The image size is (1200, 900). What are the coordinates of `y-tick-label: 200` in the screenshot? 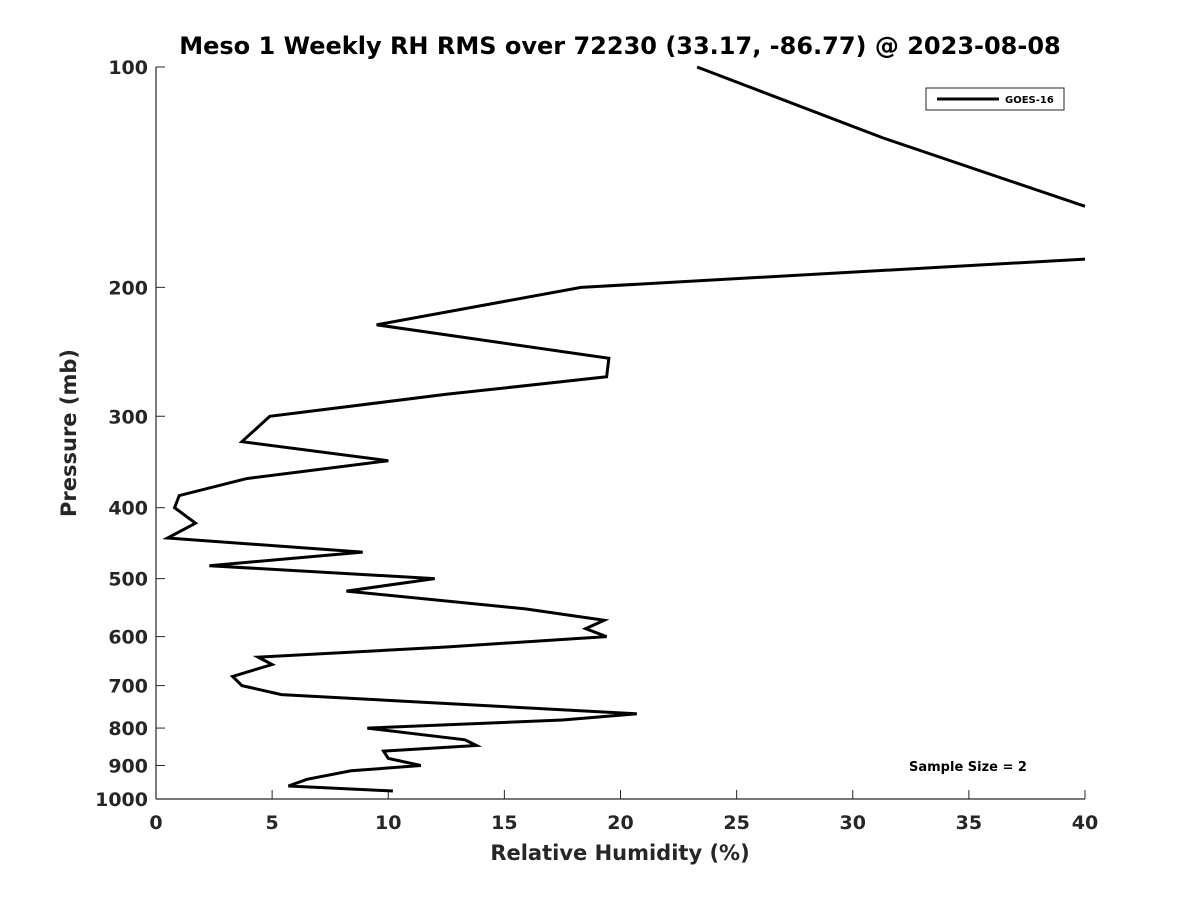 It's located at (128, 288).